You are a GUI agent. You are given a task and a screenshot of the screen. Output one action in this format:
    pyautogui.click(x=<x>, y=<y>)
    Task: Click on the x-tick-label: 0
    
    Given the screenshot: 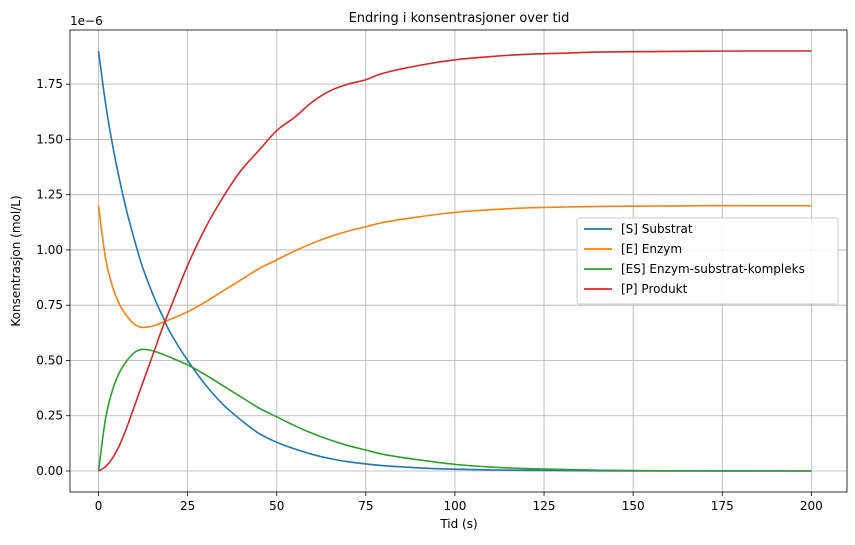 What is the action you would take?
    pyautogui.click(x=99, y=506)
    